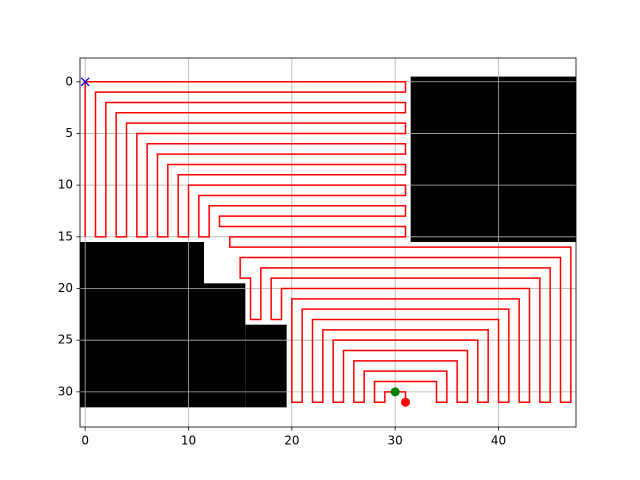 The height and width of the screenshot is (480, 640). Describe the element at coordinates (65, 185) in the screenshot. I see `y-tick-label: 10` at that location.